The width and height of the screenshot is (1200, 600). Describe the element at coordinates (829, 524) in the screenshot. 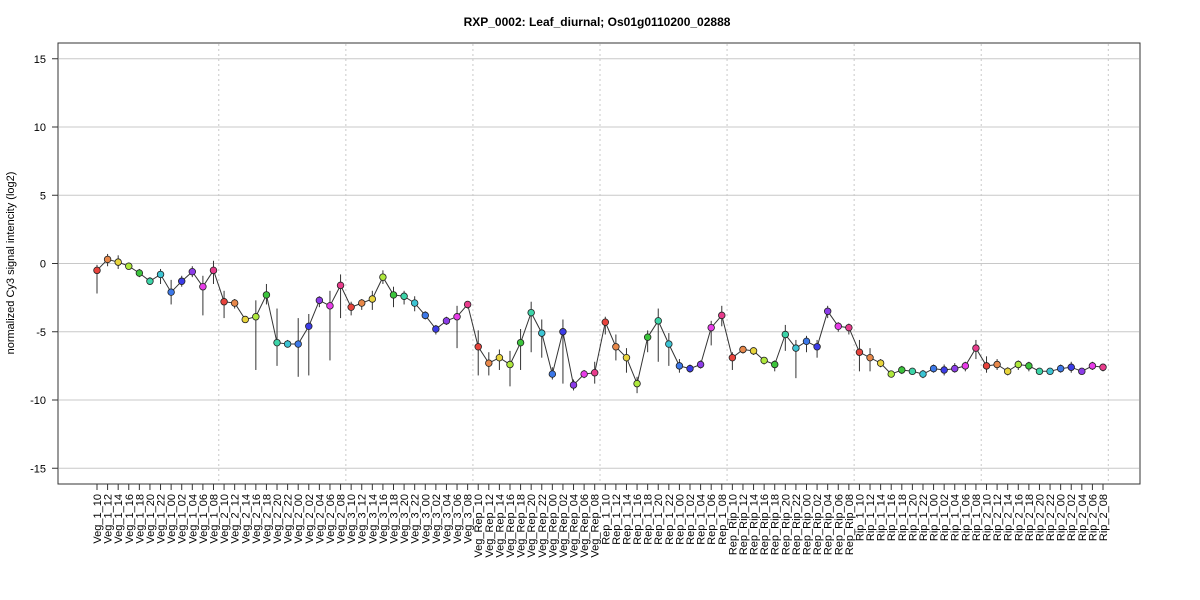

I see `x-tick-label: Rep_Rip_04` at that location.